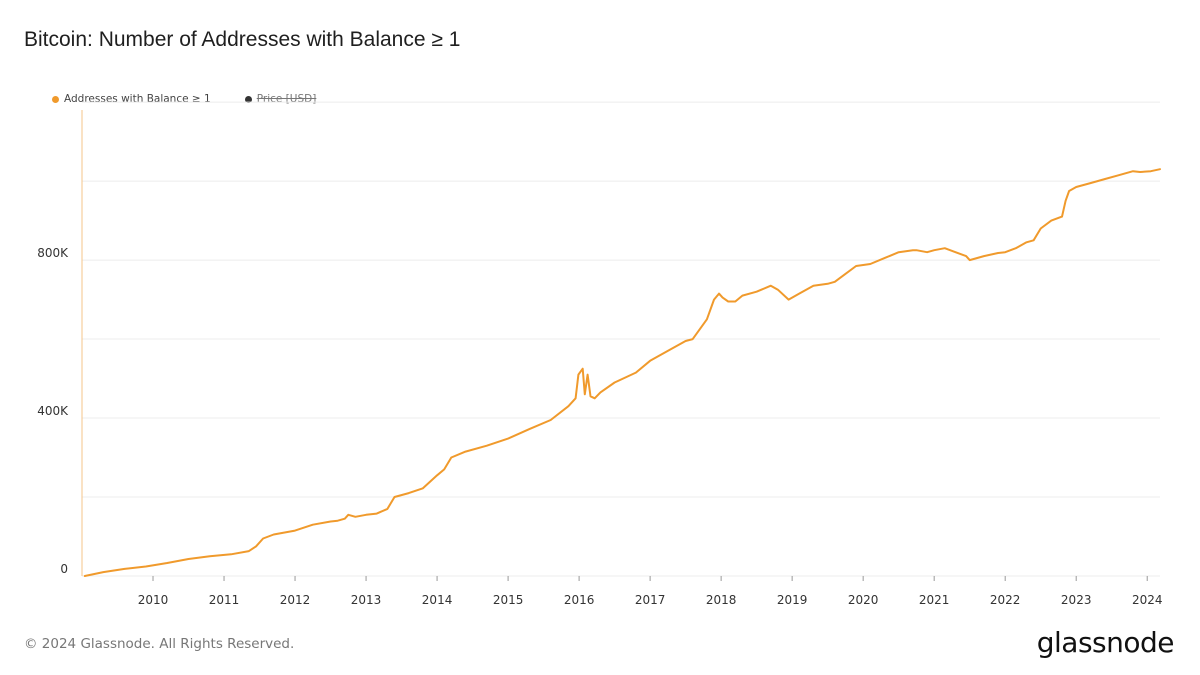 Image resolution: width=1200 pixels, height=675 pixels. I want to click on glassnode-logo: glassnode, so click(1105, 642).